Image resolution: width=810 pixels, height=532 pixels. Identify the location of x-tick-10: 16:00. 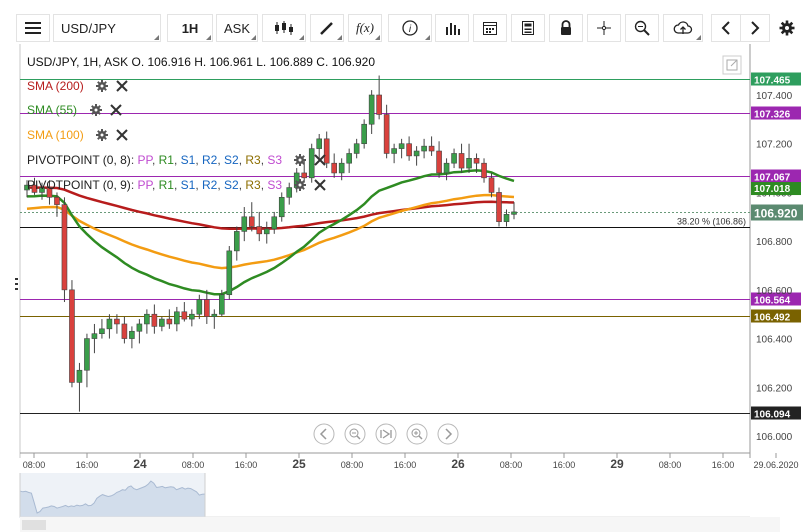
(564, 465).